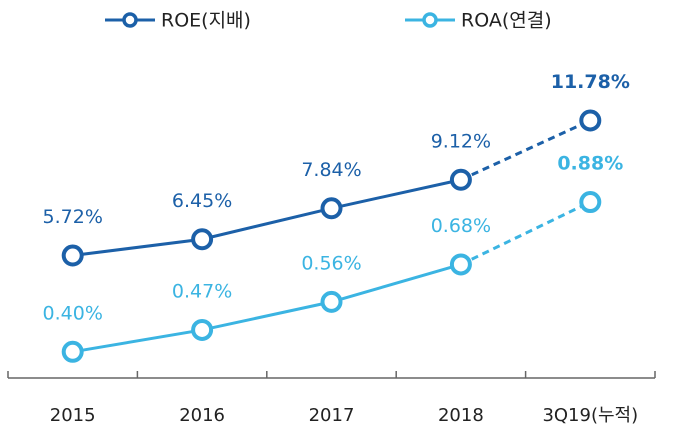 Image resolution: width=681 pixels, height=431 pixels. Describe the element at coordinates (461, 141) in the screenshot. I see `value-label: 9.12%` at that location.